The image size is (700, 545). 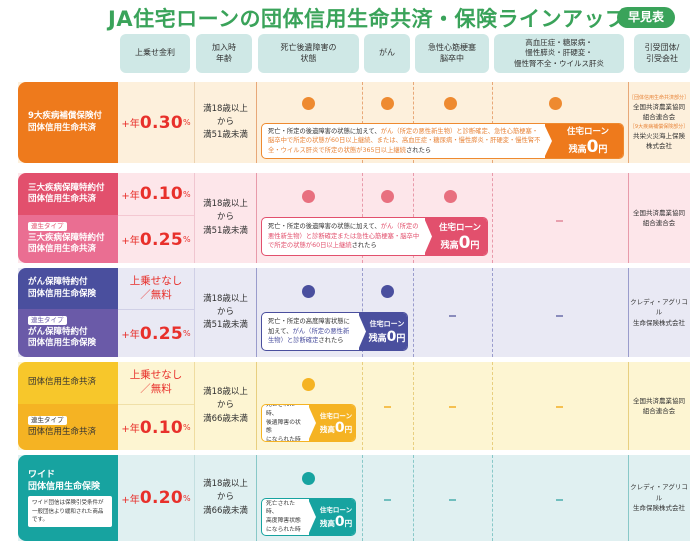 I want to click on product-label-joint: 連生タイプ 三大疾病保障特約付 団体信用生命共済, so click(x=68, y=239).